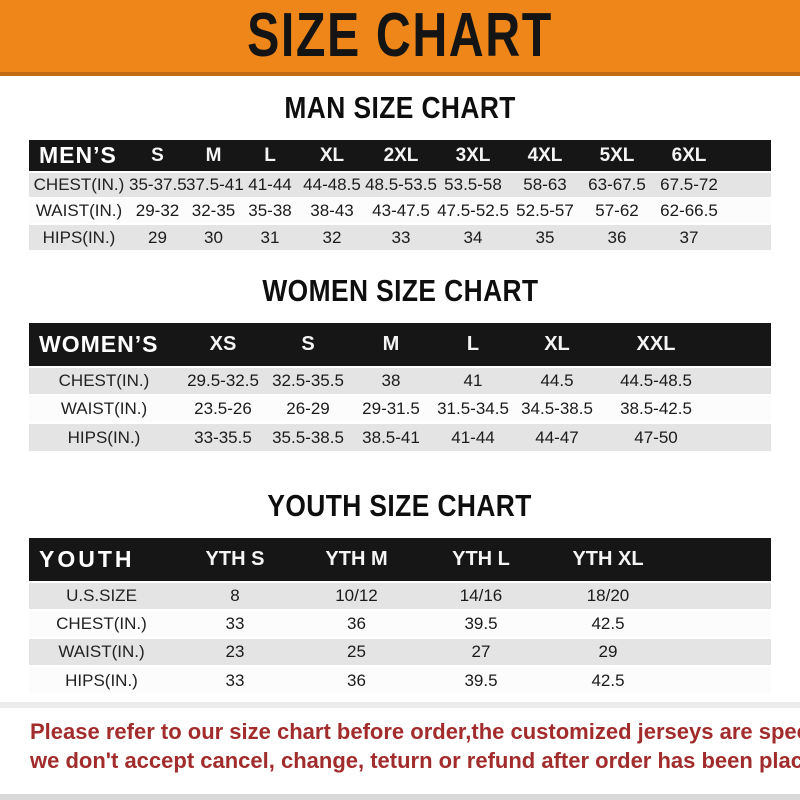 The width and height of the screenshot is (800, 800). I want to click on measure-row-label: U.S.SIZE, so click(101, 595).